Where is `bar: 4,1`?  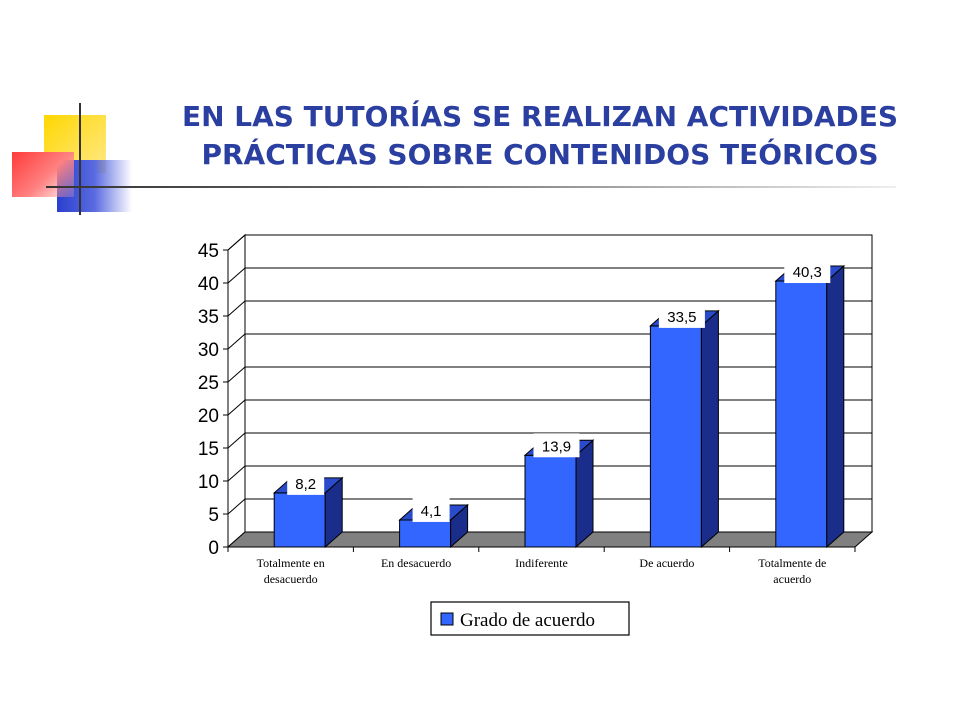 bar: 4,1 is located at coordinates (433, 523).